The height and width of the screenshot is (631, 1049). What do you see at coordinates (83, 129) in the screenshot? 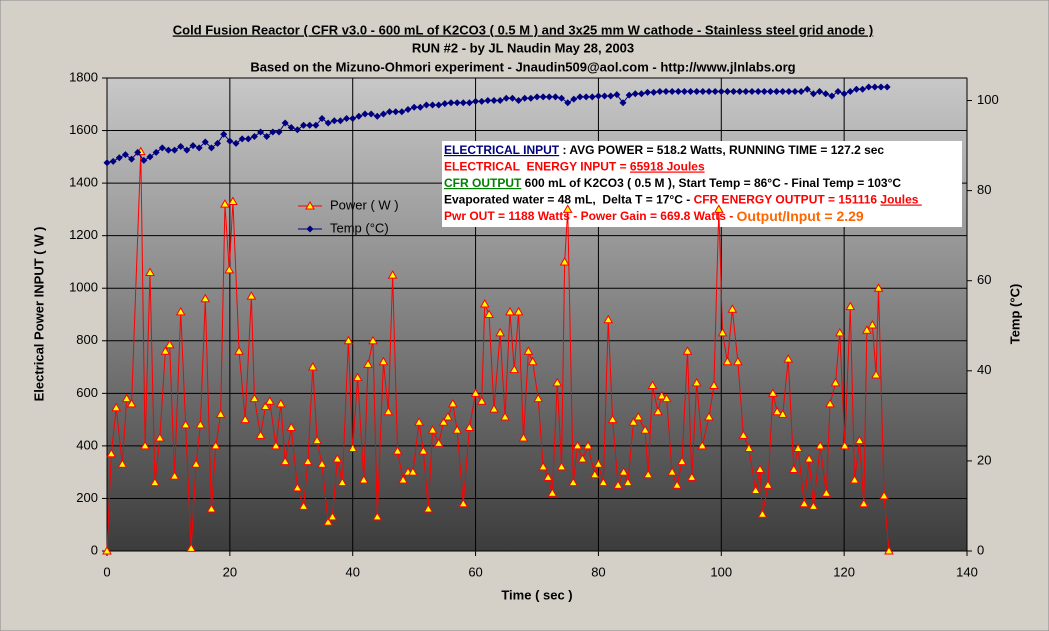
I see `y-tick-label: 1600` at bounding box center [83, 129].